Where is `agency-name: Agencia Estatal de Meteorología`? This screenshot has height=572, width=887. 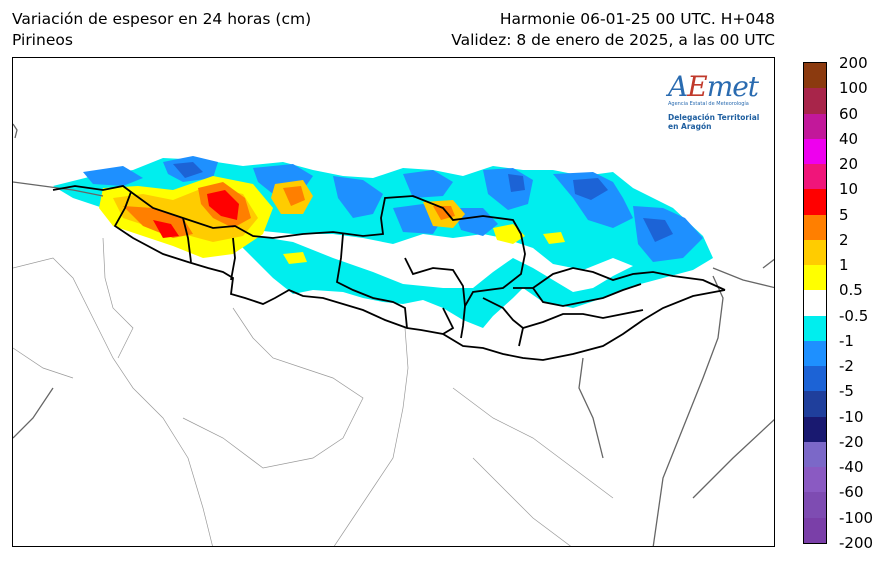 agency-name: Agencia Estatal de Meteorología is located at coordinates (708, 104).